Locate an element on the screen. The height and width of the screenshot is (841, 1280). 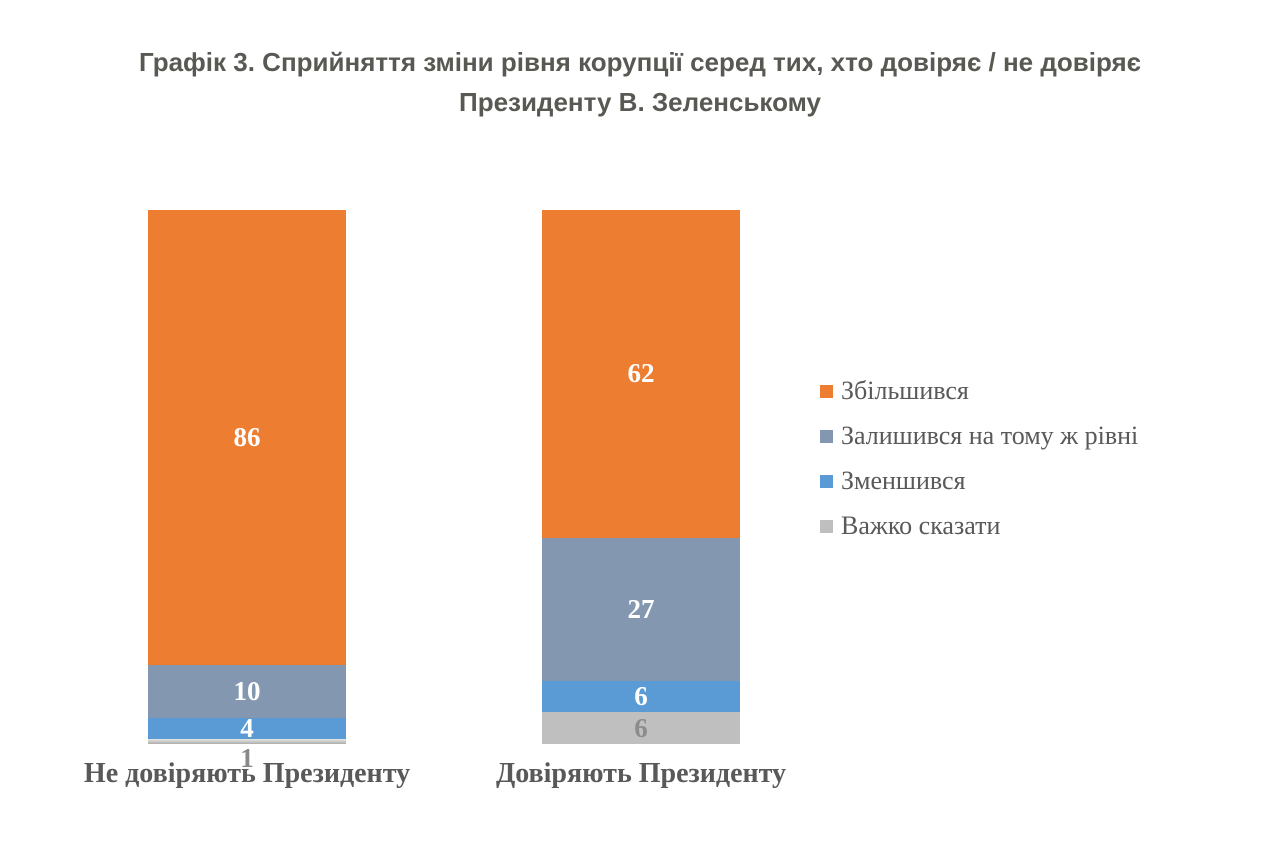
legend-label: Важко сказати is located at coordinates (921, 525).